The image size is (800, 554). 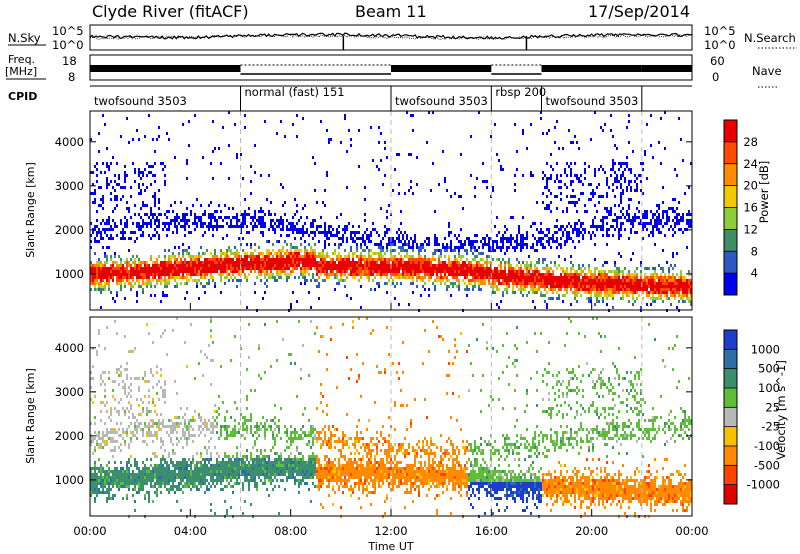 What do you see at coordinates (715, 77) in the screenshot?
I see `nave-tick-bottom: 0` at bounding box center [715, 77].